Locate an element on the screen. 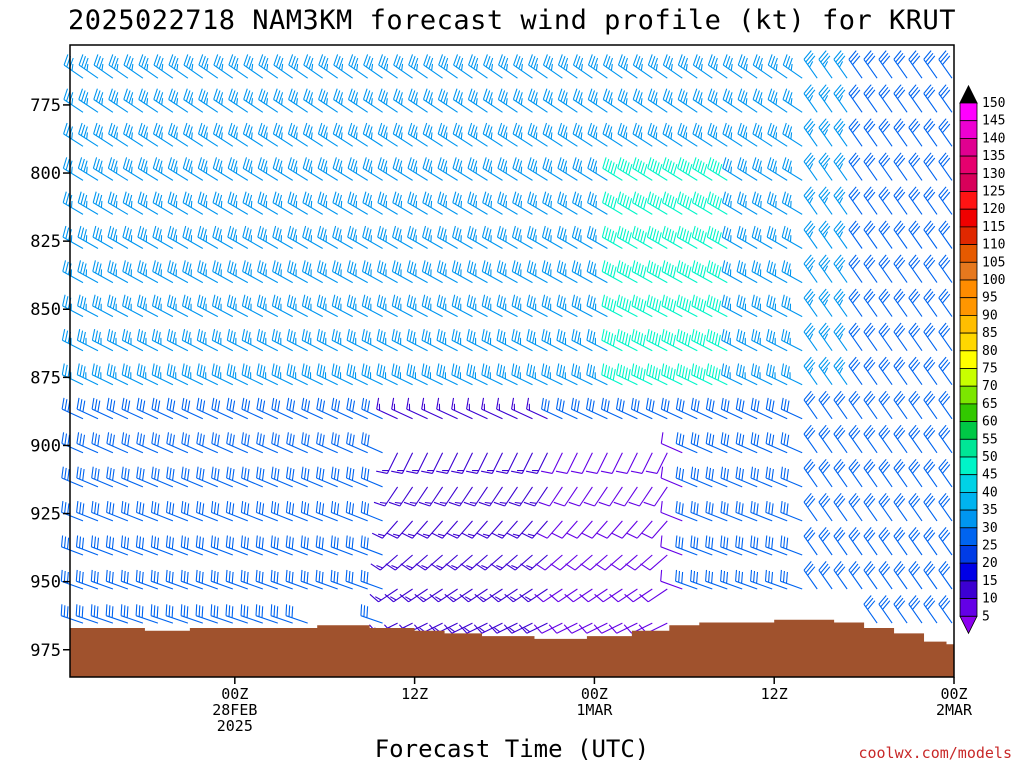  colorbar-tick-label: 135 is located at coordinates (993, 156).